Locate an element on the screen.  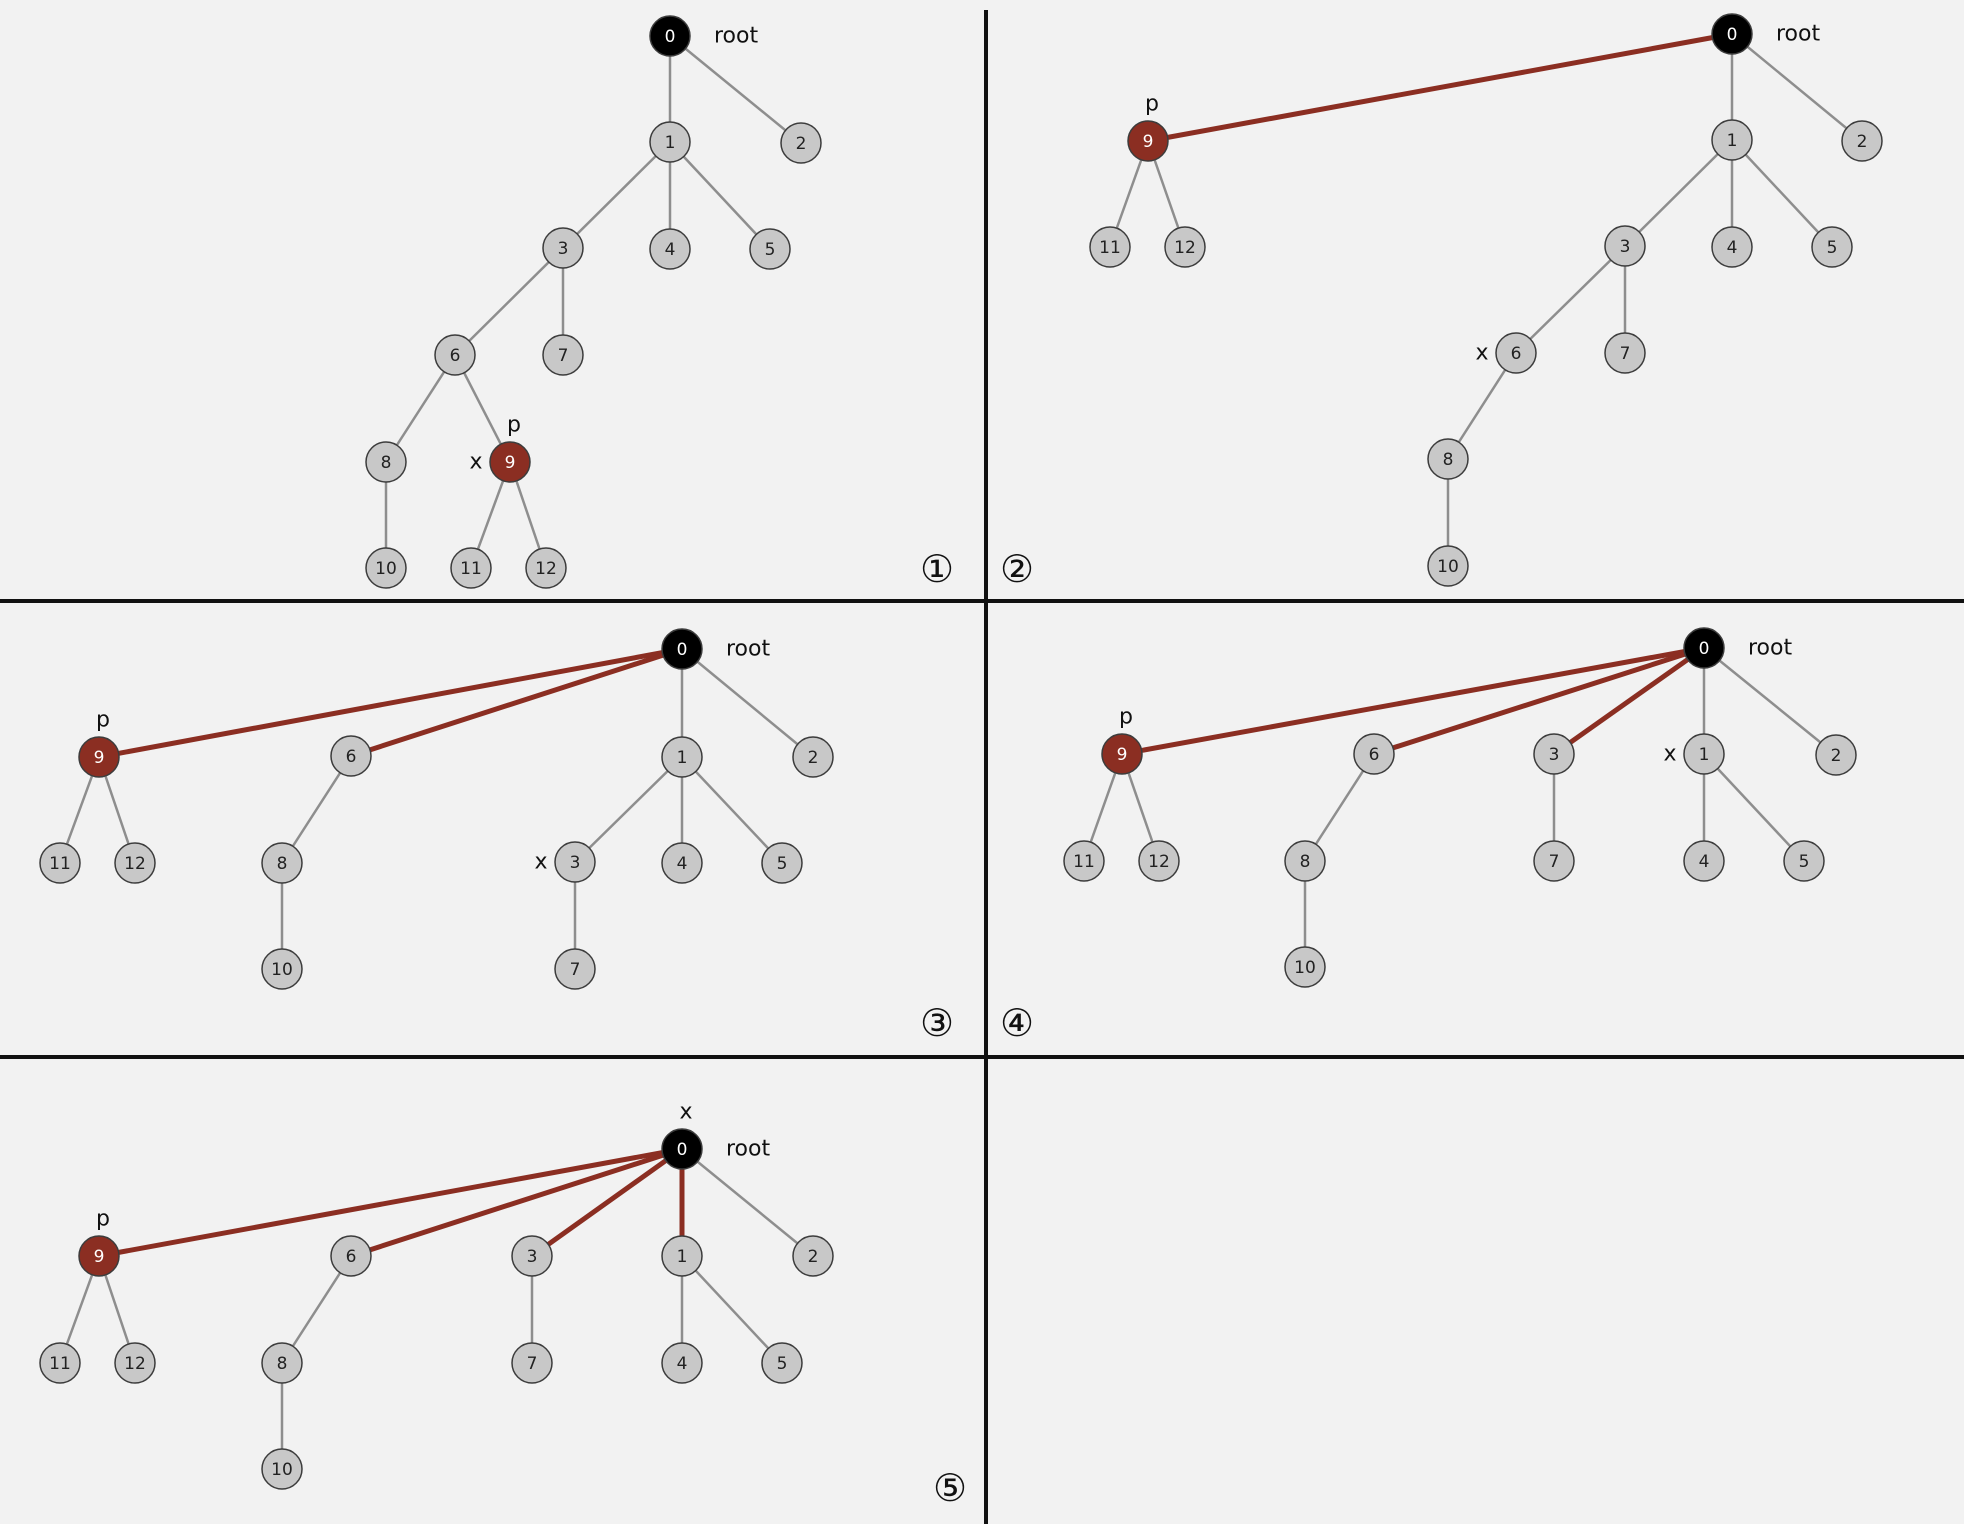
node-7: 7 is located at coordinates (563, 355).